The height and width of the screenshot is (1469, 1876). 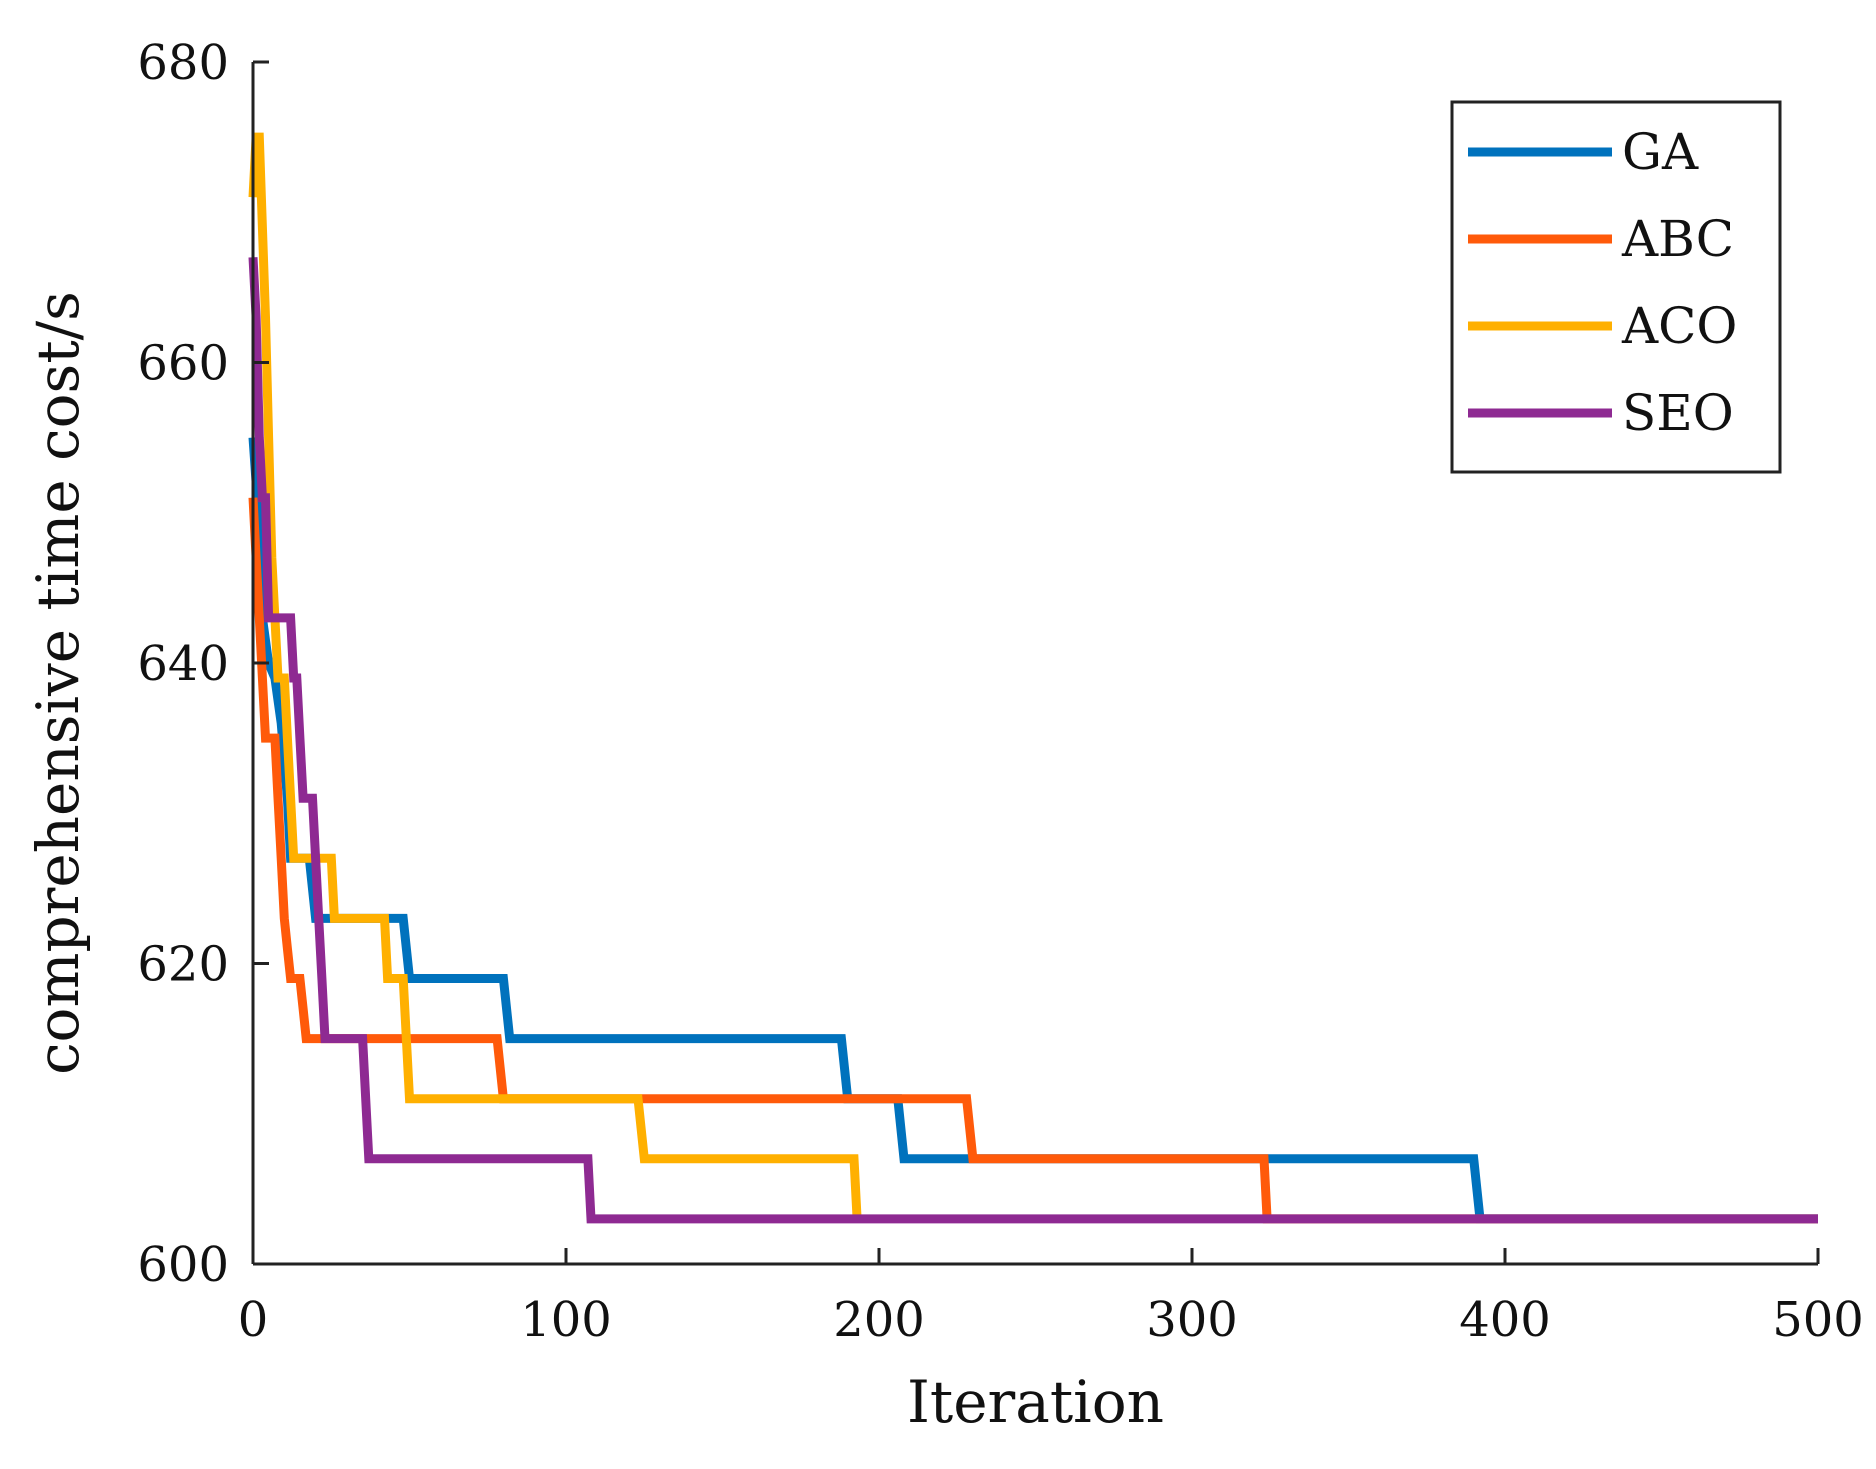 What do you see at coordinates (1677, 239) in the screenshot?
I see `legend-label-abc: ABC` at bounding box center [1677, 239].